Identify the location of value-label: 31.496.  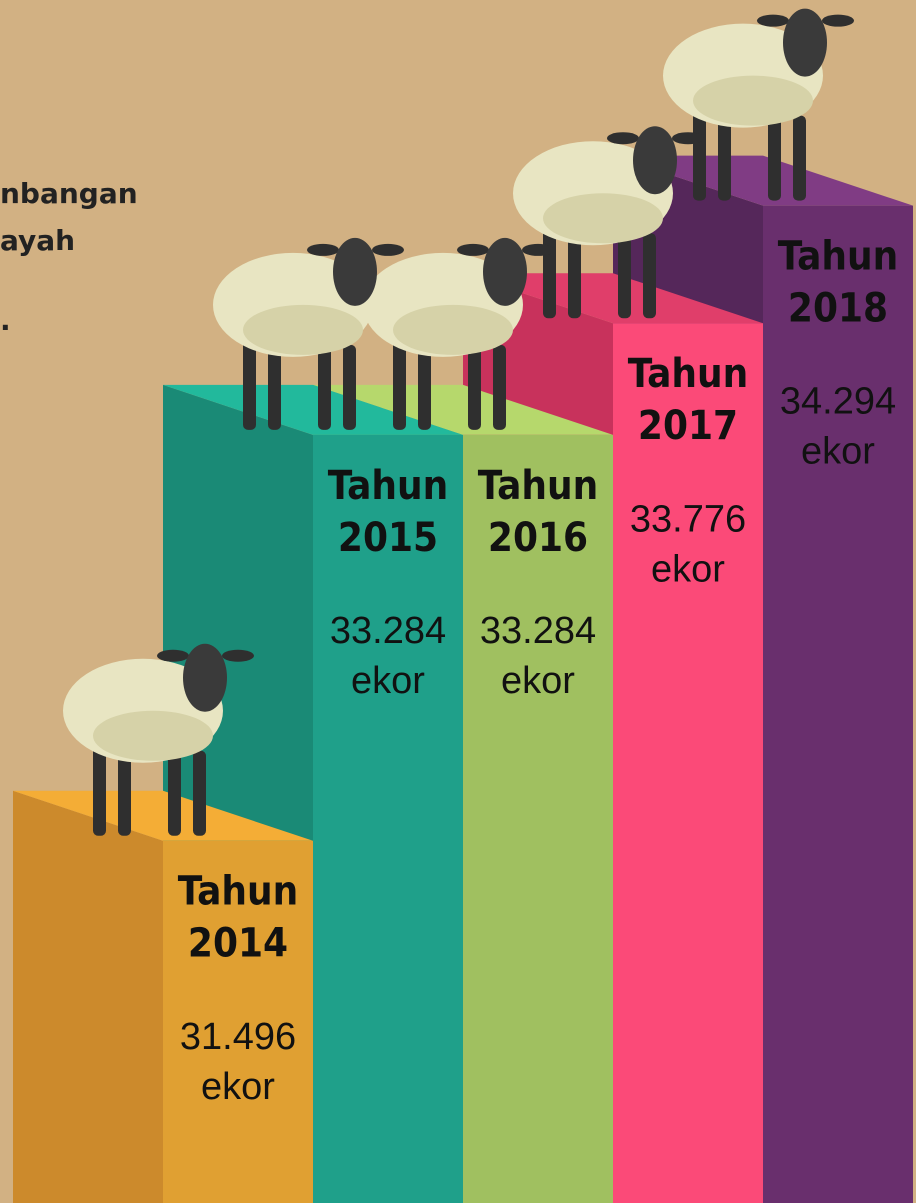
(238, 1037).